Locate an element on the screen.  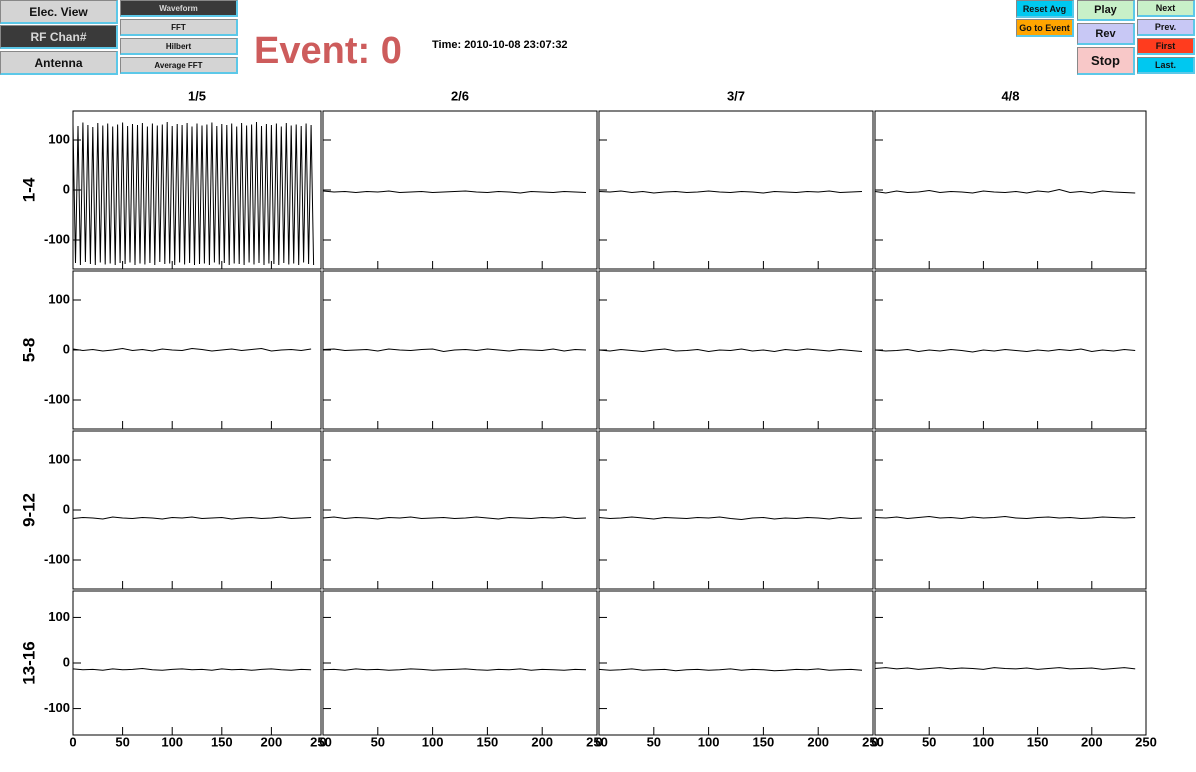
plot-button: Hilbert is located at coordinates (179, 46).